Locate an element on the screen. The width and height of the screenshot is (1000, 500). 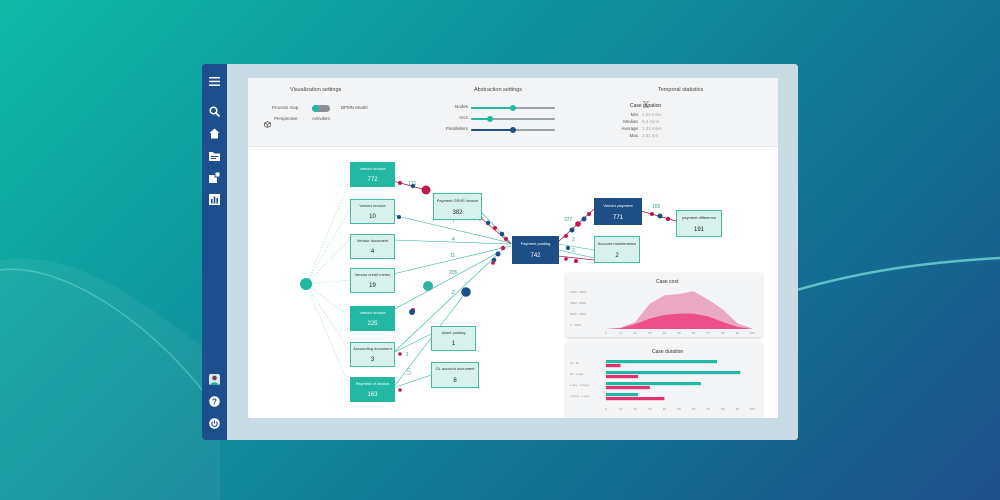
x-tick-label: 20 is located at coordinates (636, 409).